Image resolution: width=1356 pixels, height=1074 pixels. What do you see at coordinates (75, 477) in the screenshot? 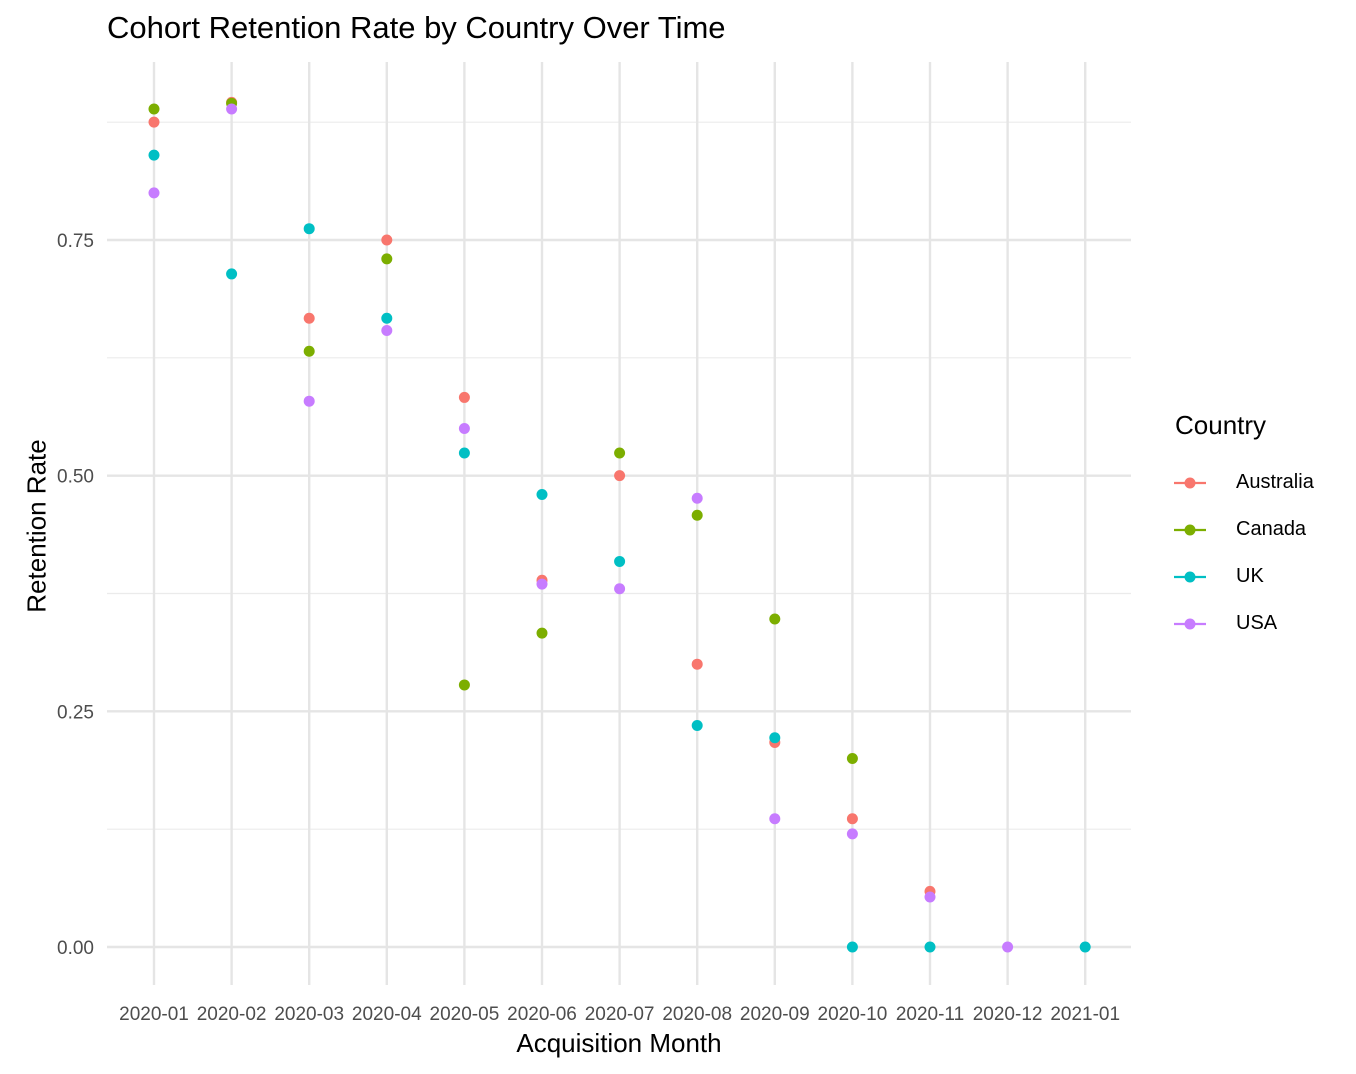
I see `y-tick-label: 0.50` at bounding box center [75, 477].